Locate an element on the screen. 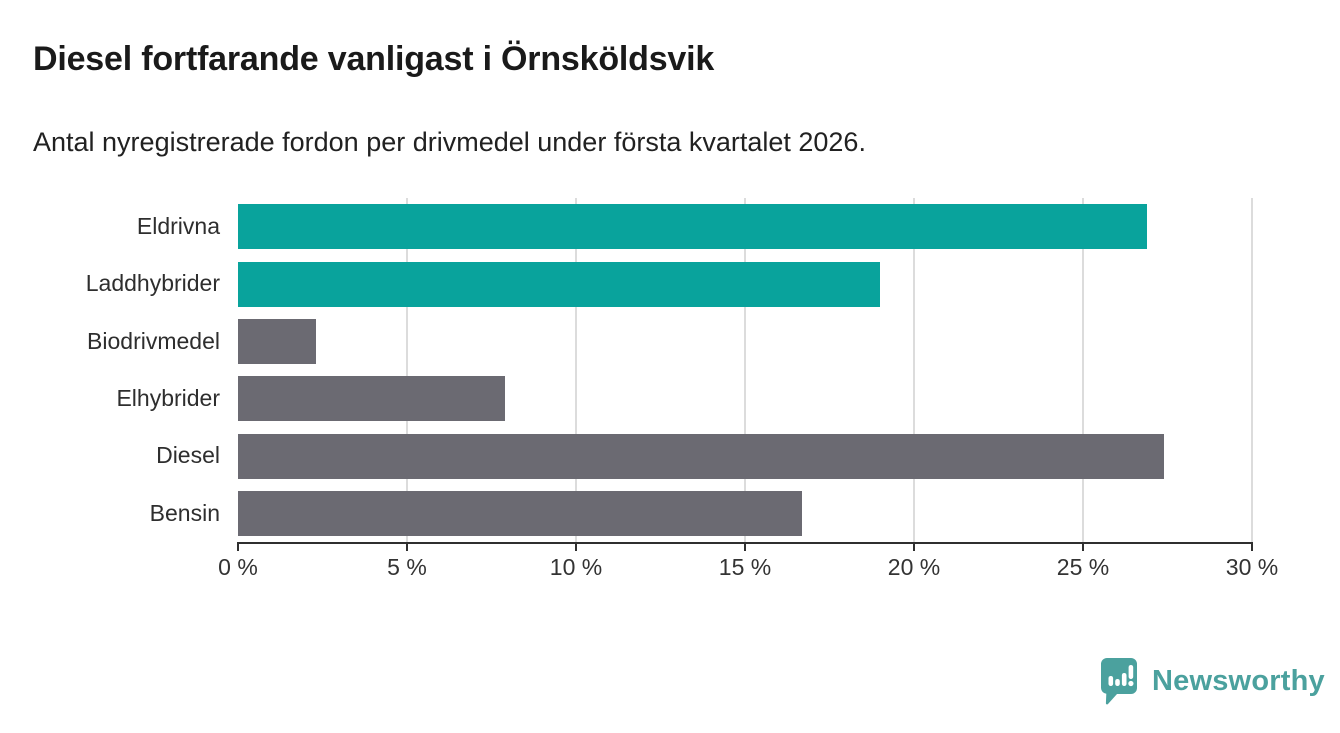 The height and width of the screenshot is (733, 1340). bar-biodrivmedel is located at coordinates (277, 341).